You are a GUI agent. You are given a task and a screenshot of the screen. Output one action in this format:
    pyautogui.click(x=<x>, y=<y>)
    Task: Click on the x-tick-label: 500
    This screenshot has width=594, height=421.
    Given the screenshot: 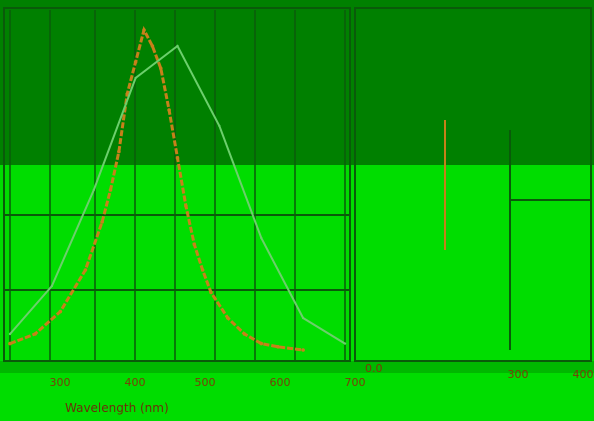 What is the action you would take?
    pyautogui.click(x=205, y=382)
    